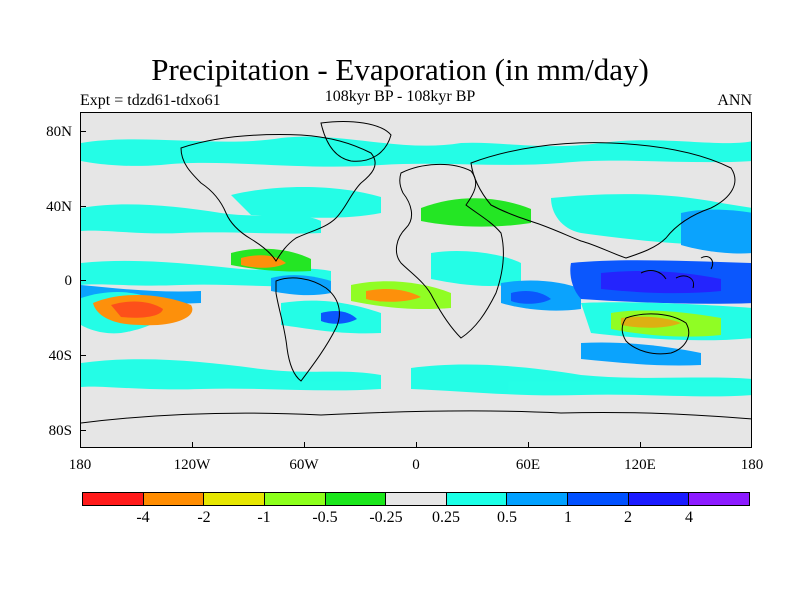  What do you see at coordinates (677, 272) in the screenshot?
I see `maritime-islands-outline` at bounding box center [677, 272].